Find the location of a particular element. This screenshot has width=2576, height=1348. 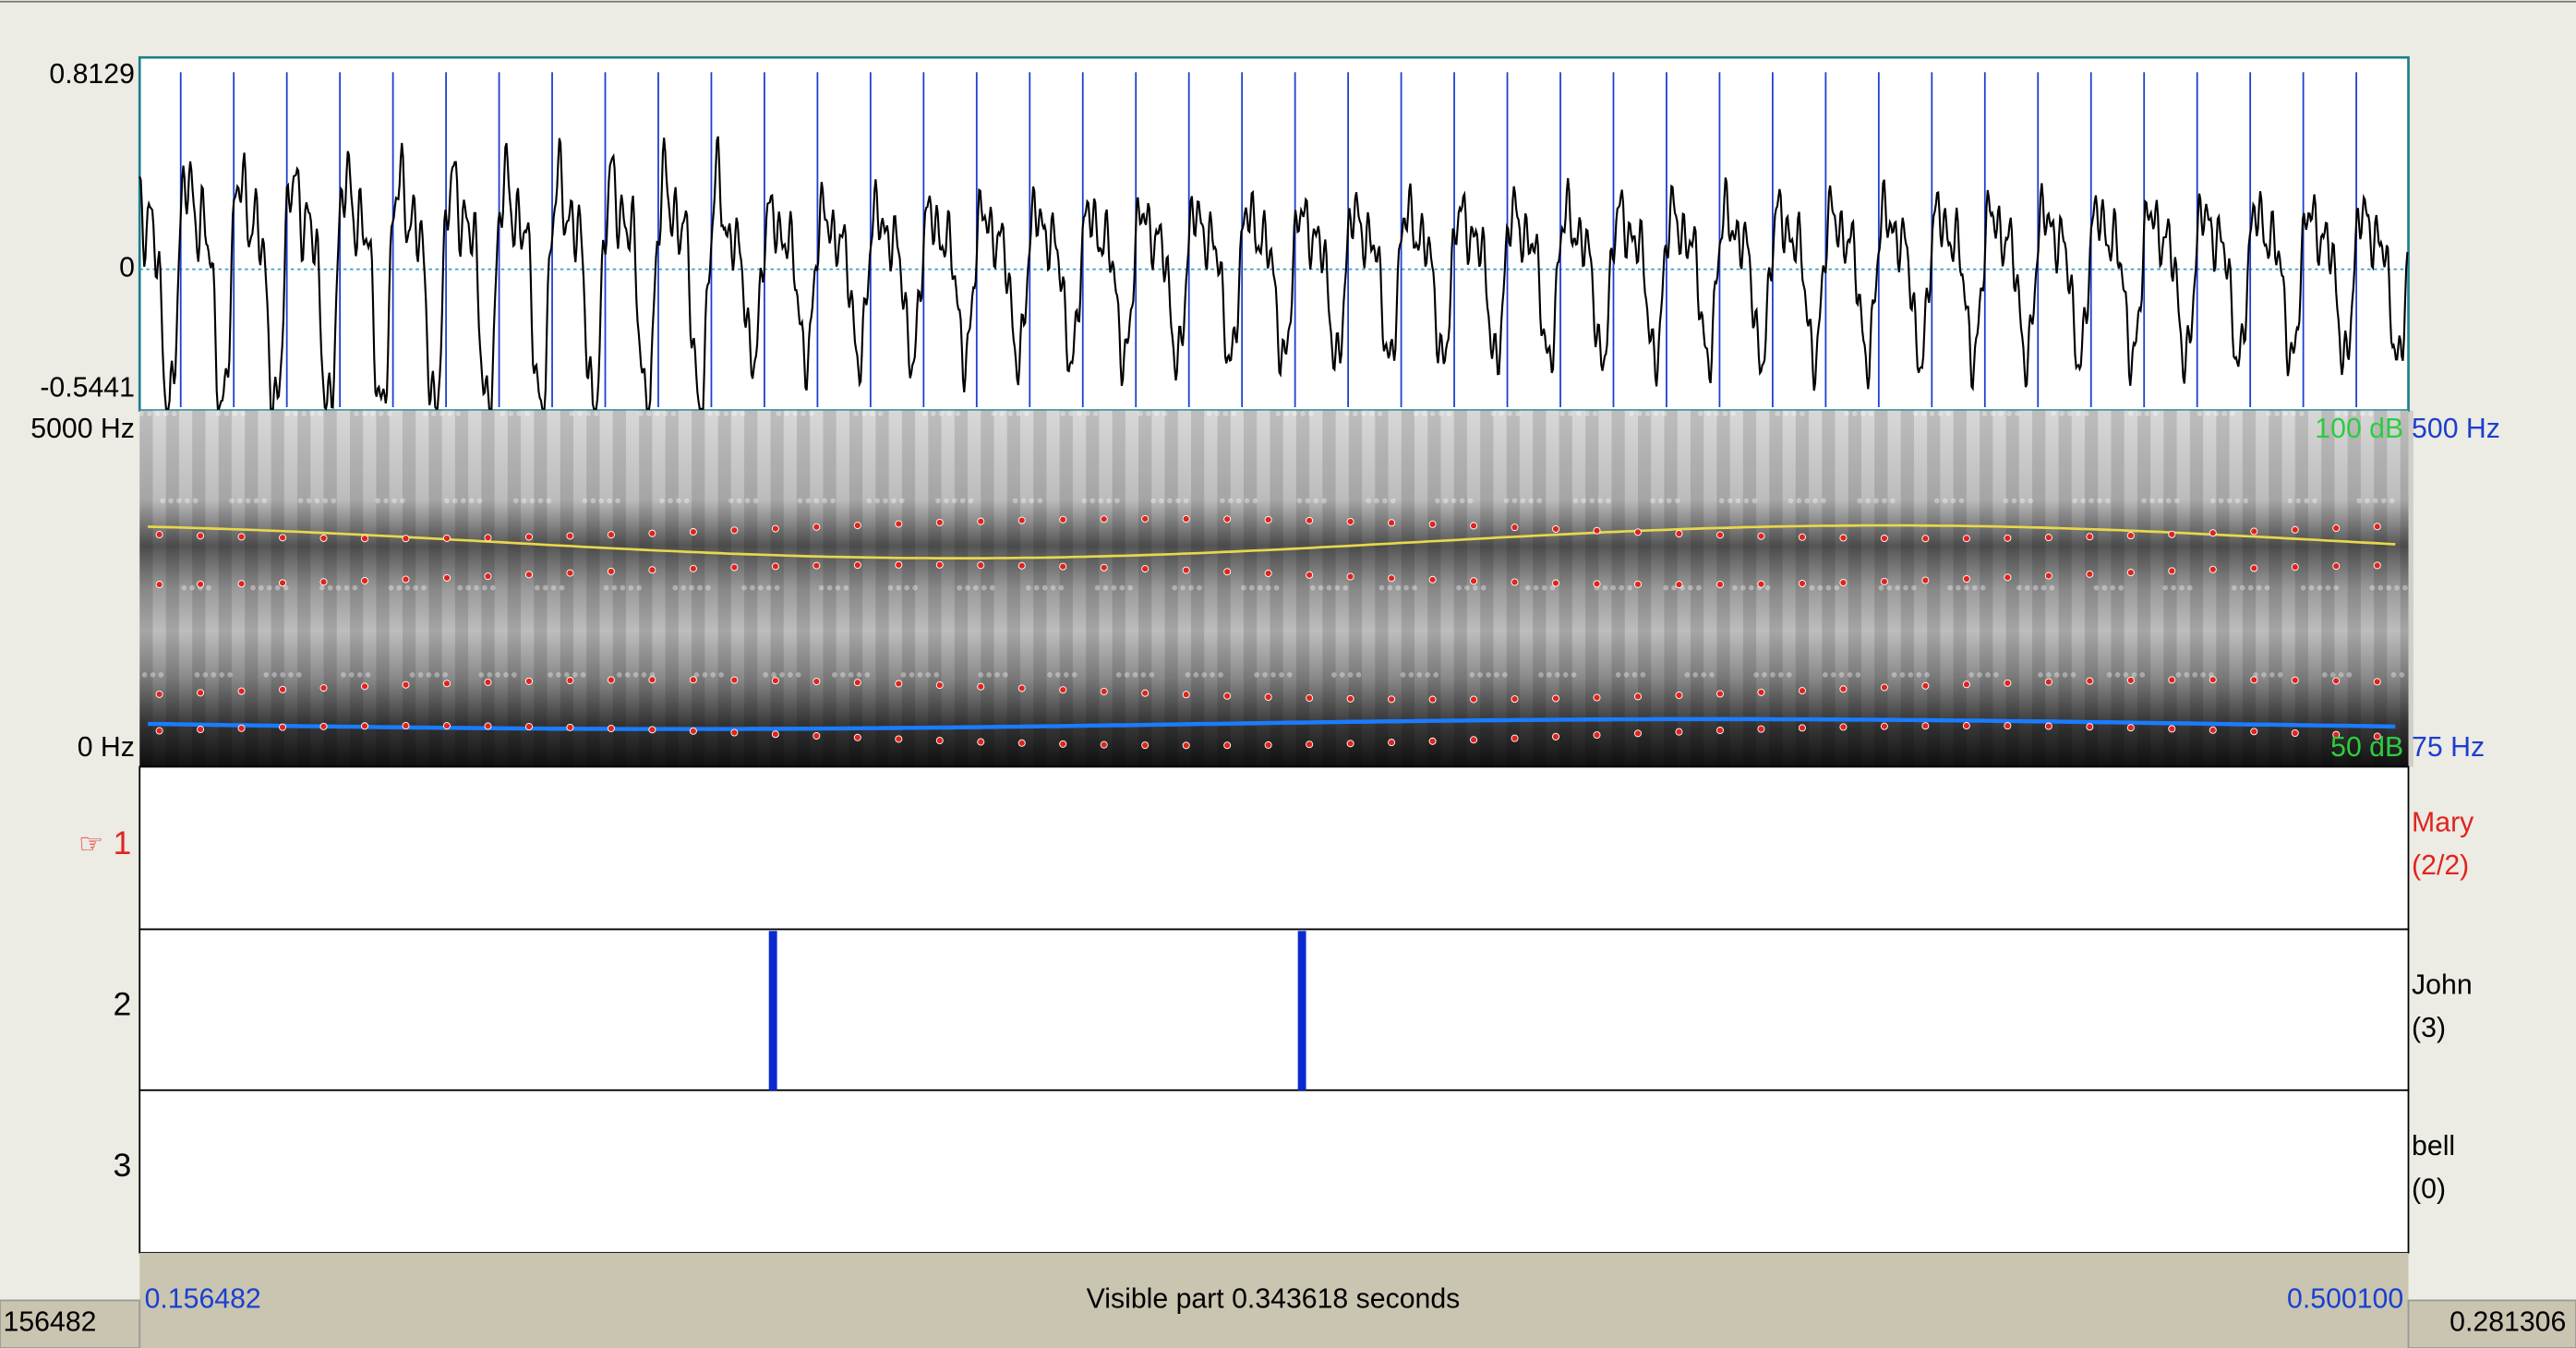

tier-name: bell is located at coordinates (2433, 1146).